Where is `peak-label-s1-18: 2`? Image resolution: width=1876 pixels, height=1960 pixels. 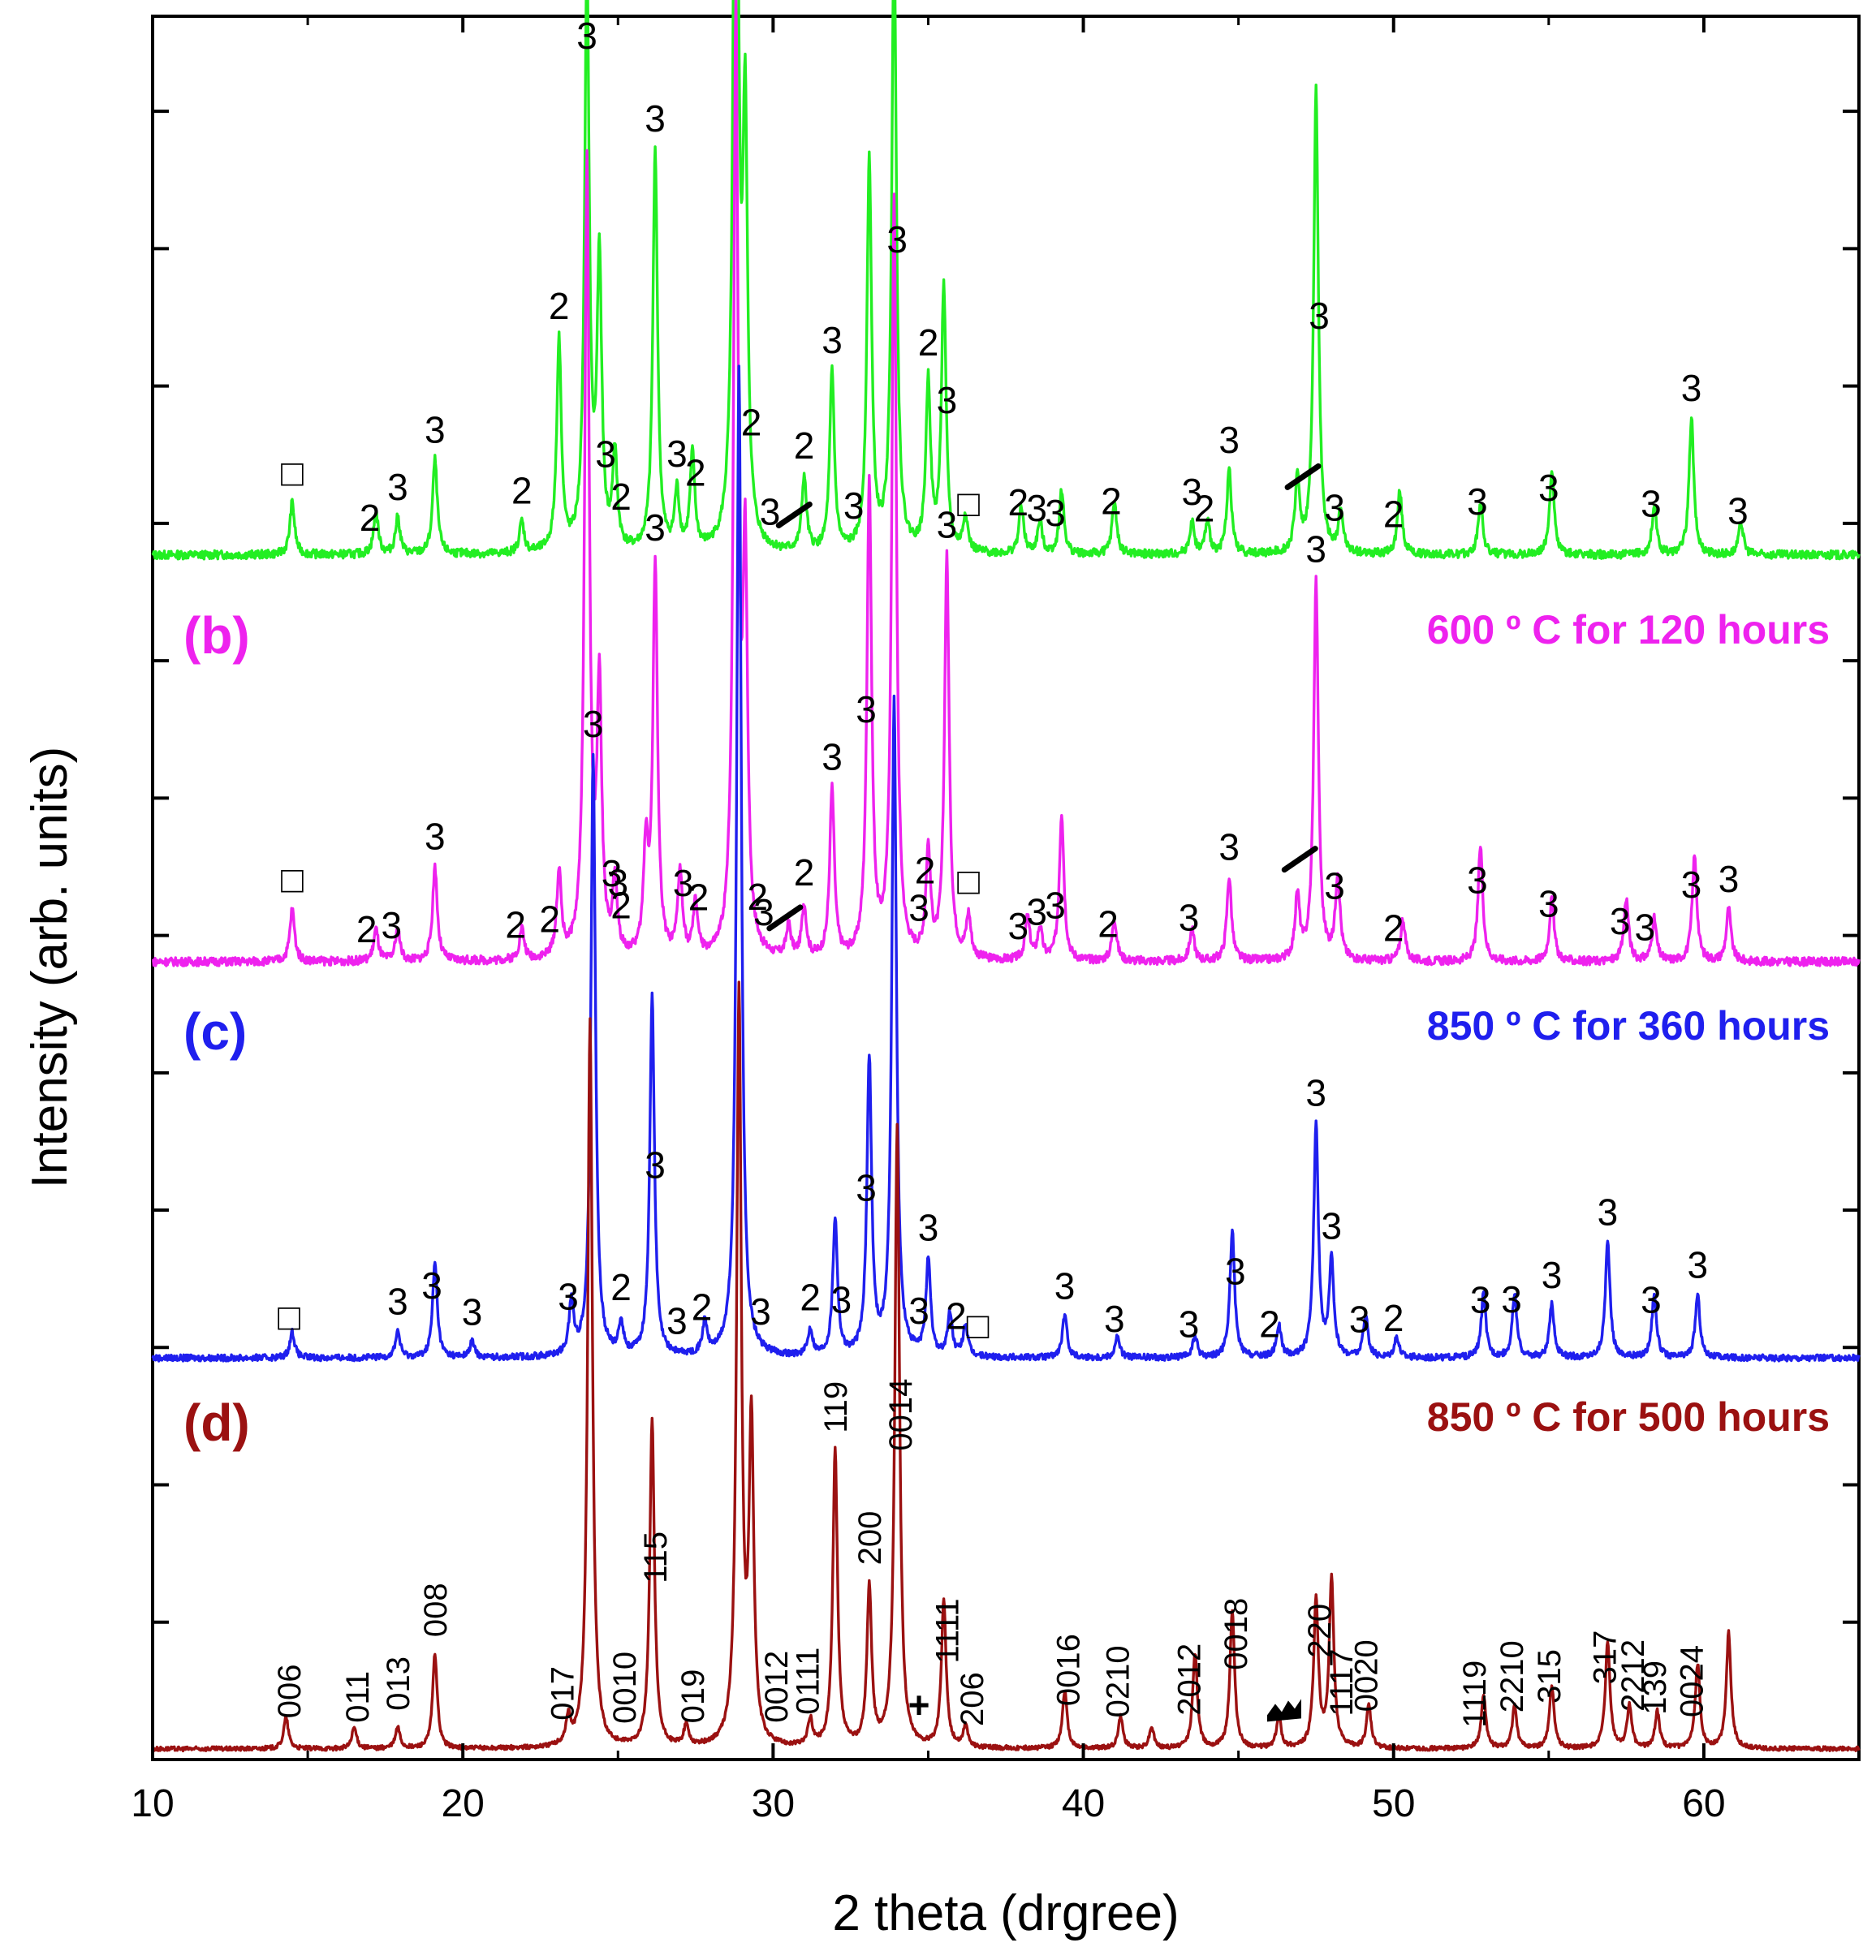
peak-label-s1-18: 2 is located at coordinates (928, 343).